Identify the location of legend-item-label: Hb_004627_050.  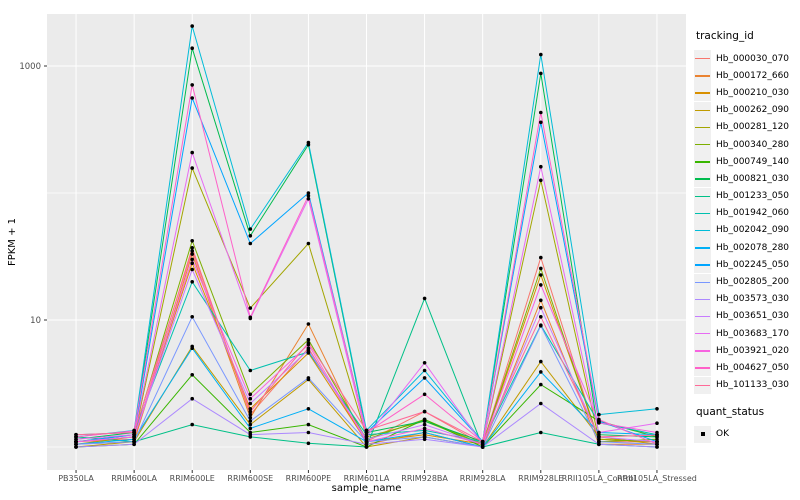
(753, 367).